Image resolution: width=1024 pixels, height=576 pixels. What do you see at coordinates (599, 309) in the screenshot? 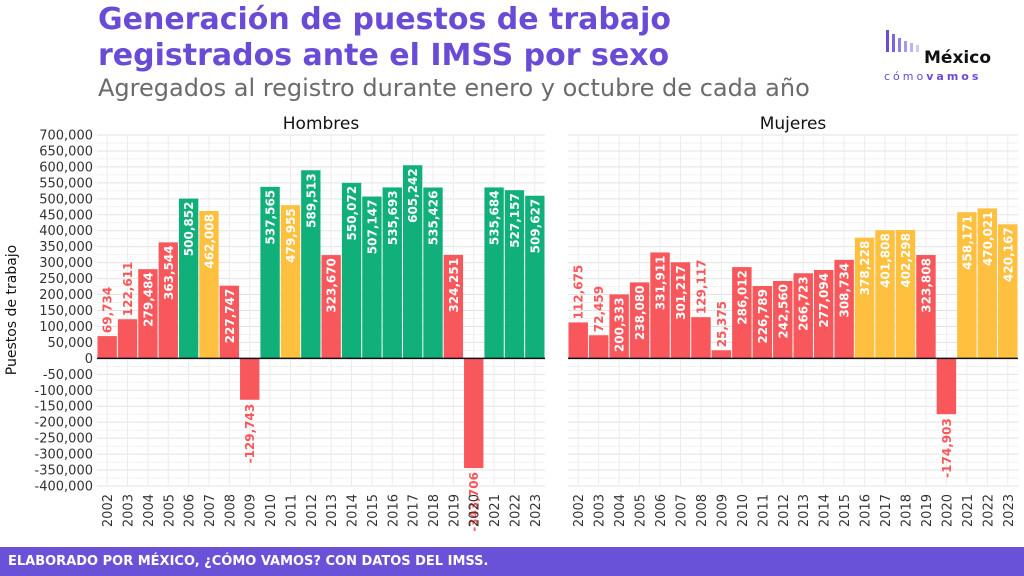
I see `data-label: 72,459` at bounding box center [599, 309].